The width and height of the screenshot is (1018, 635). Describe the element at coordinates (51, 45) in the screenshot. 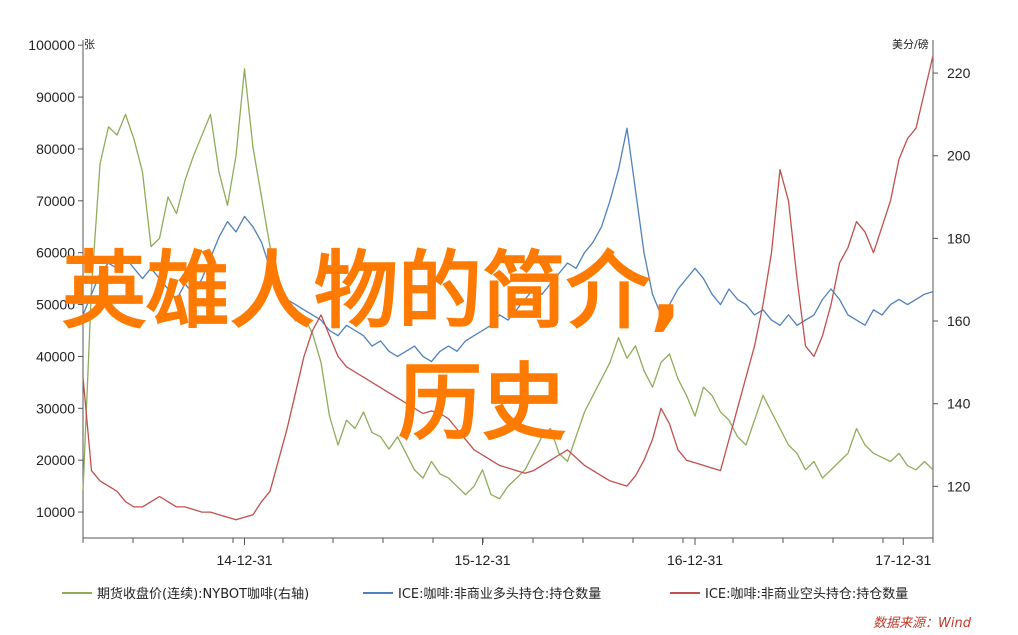

I see `left-tick-label: 100000` at that location.